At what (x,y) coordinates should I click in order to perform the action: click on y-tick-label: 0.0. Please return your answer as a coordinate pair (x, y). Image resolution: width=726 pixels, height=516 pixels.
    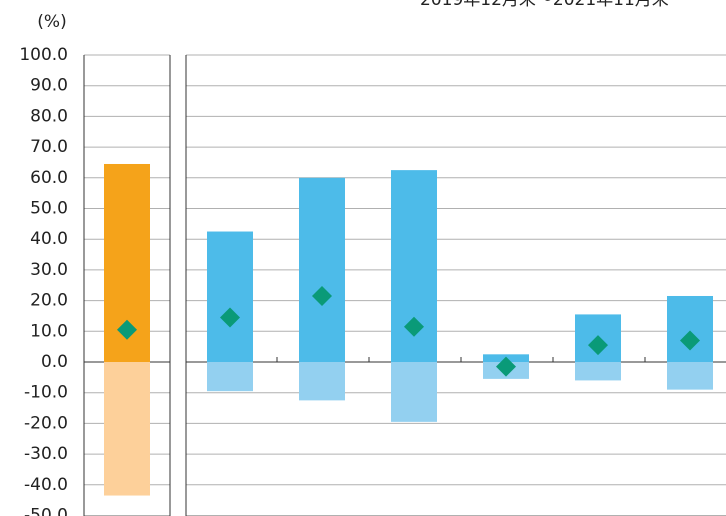
    Looking at the image, I should click on (54, 362).